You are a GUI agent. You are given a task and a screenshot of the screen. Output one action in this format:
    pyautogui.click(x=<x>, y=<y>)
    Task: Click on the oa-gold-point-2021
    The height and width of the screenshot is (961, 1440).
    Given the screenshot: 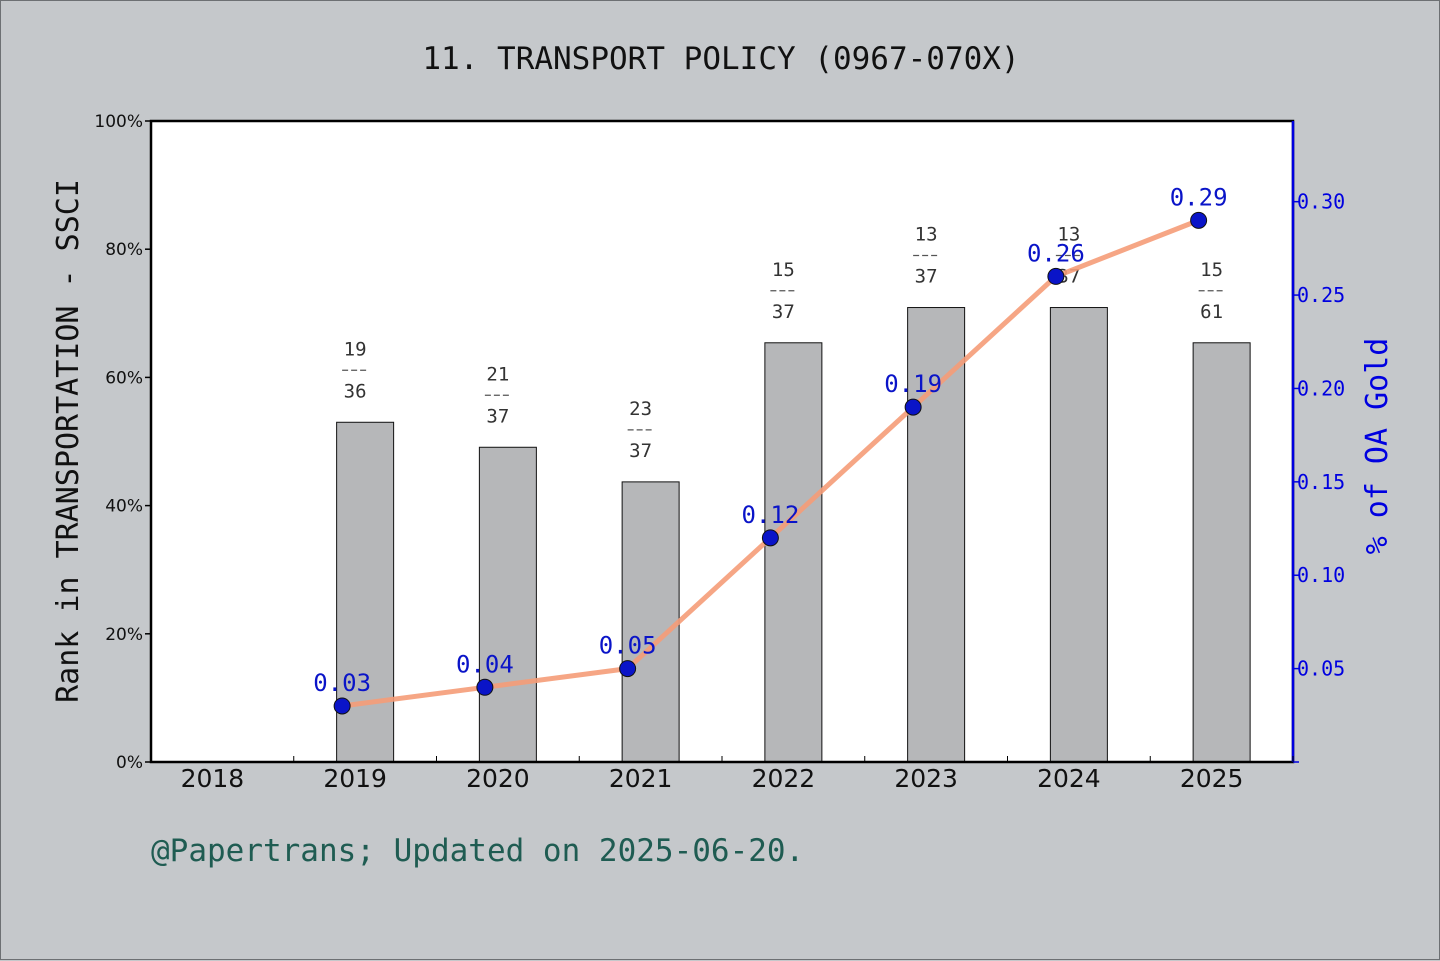 What is the action you would take?
    pyautogui.click(x=628, y=669)
    